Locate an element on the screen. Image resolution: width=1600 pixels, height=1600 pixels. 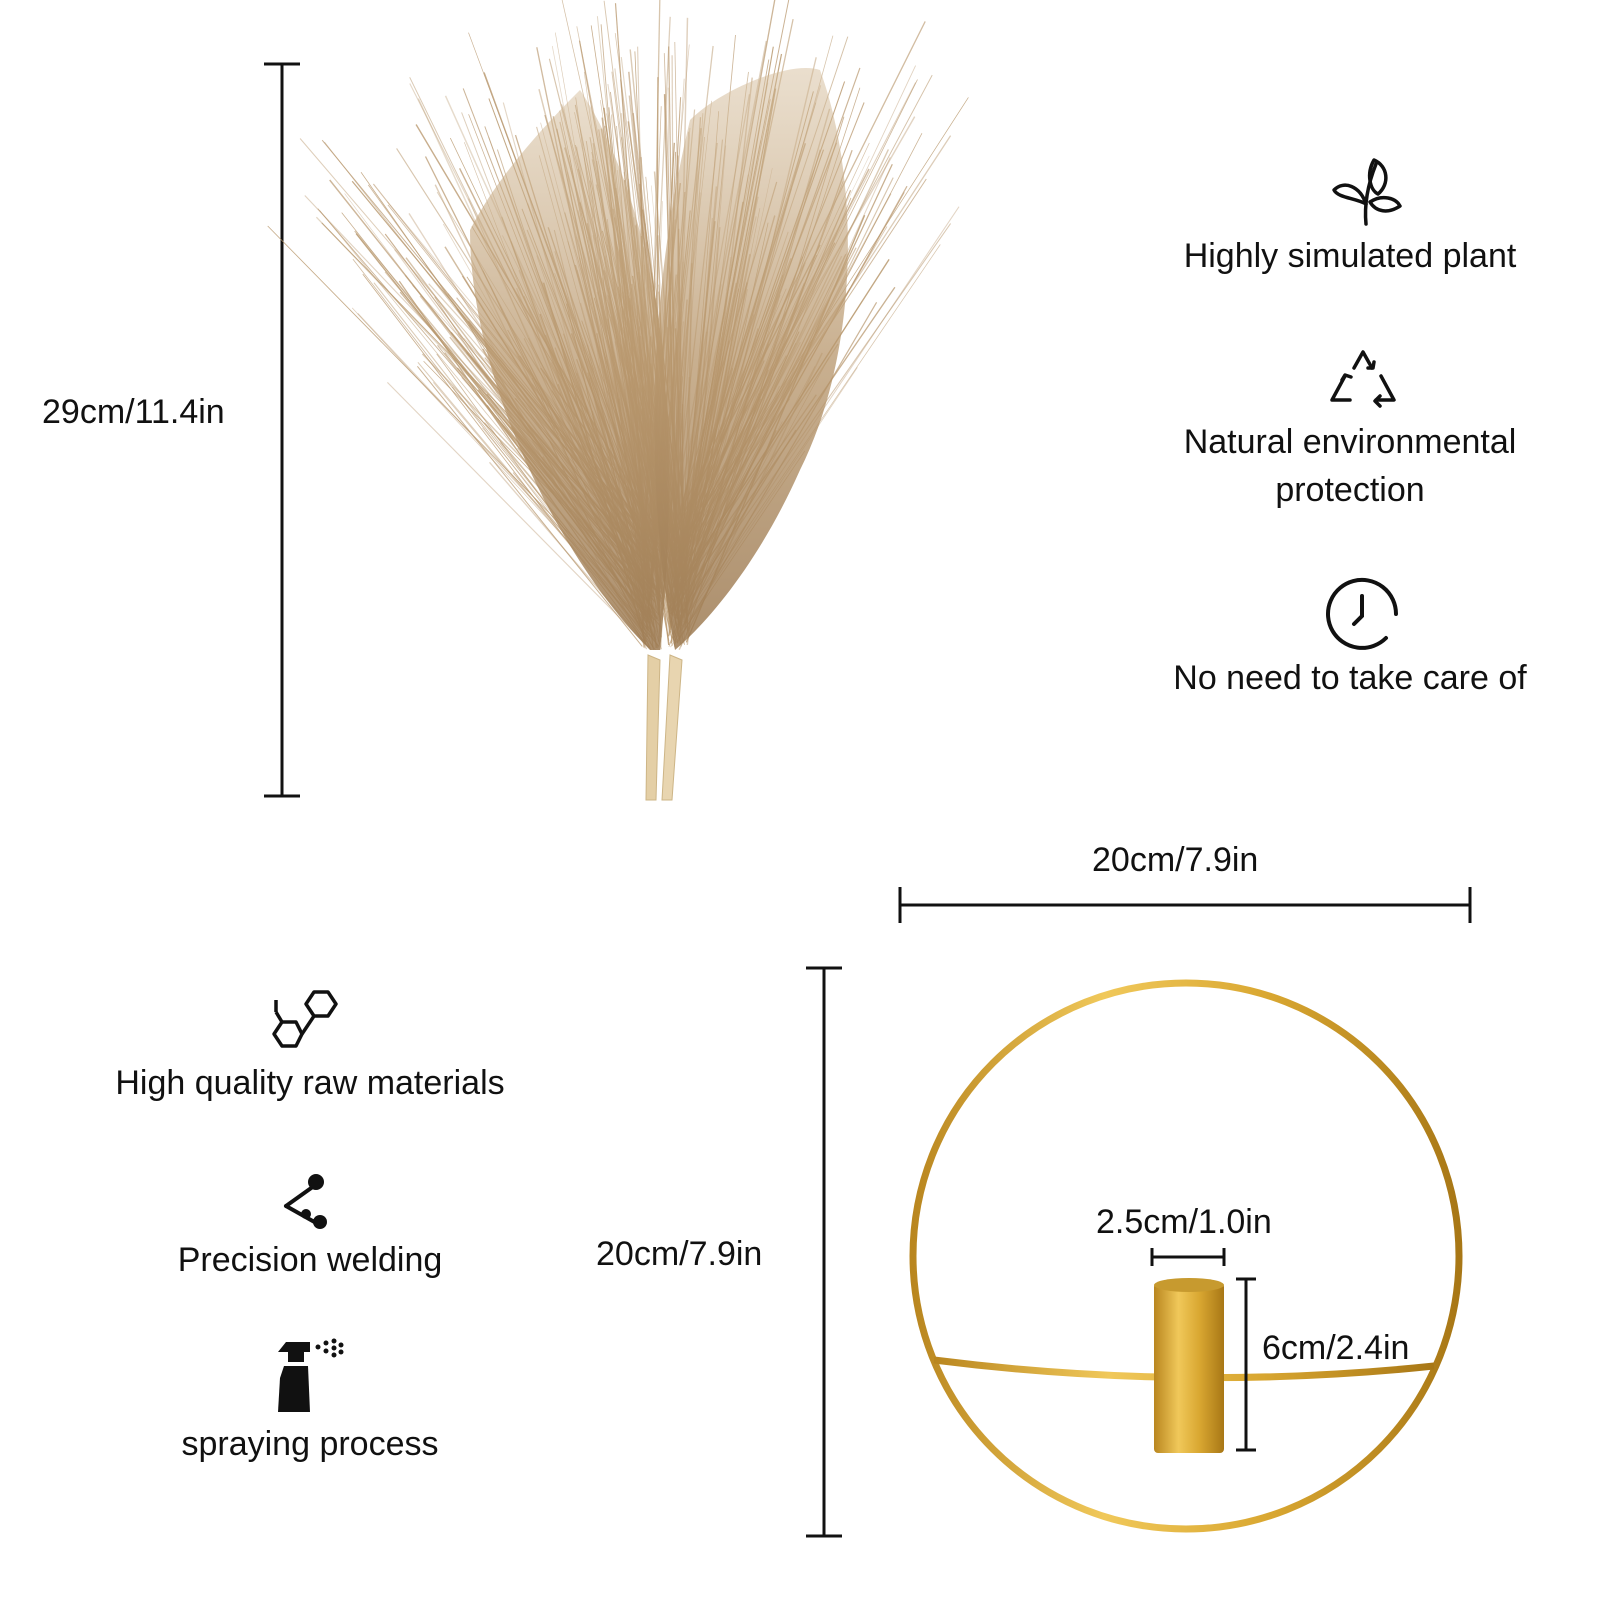
spray-bottle-icon is located at coordinates (309, 1376).